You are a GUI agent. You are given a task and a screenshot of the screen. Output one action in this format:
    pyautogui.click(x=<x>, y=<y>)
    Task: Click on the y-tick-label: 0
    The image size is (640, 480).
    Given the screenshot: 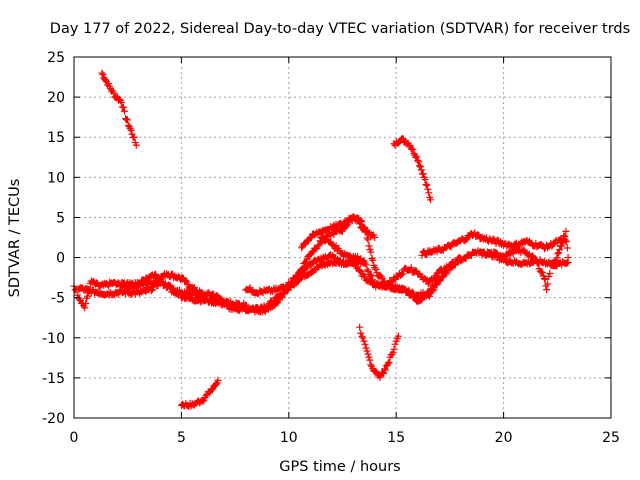 What is the action you would take?
    pyautogui.click(x=60, y=259)
    